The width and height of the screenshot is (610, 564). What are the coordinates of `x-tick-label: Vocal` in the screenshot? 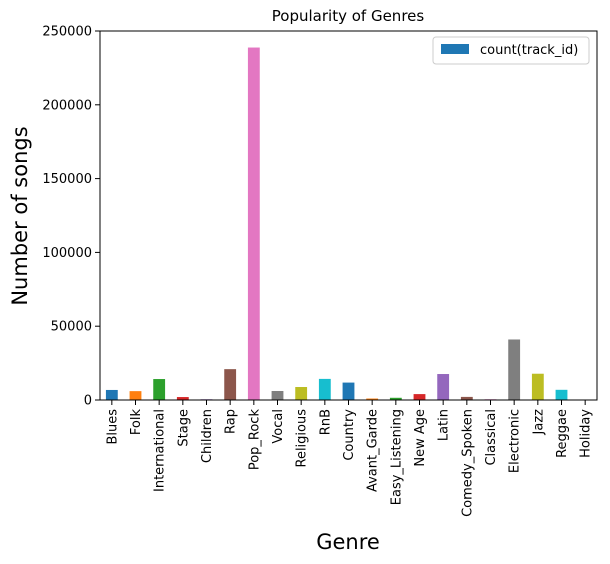 It's located at (278, 426).